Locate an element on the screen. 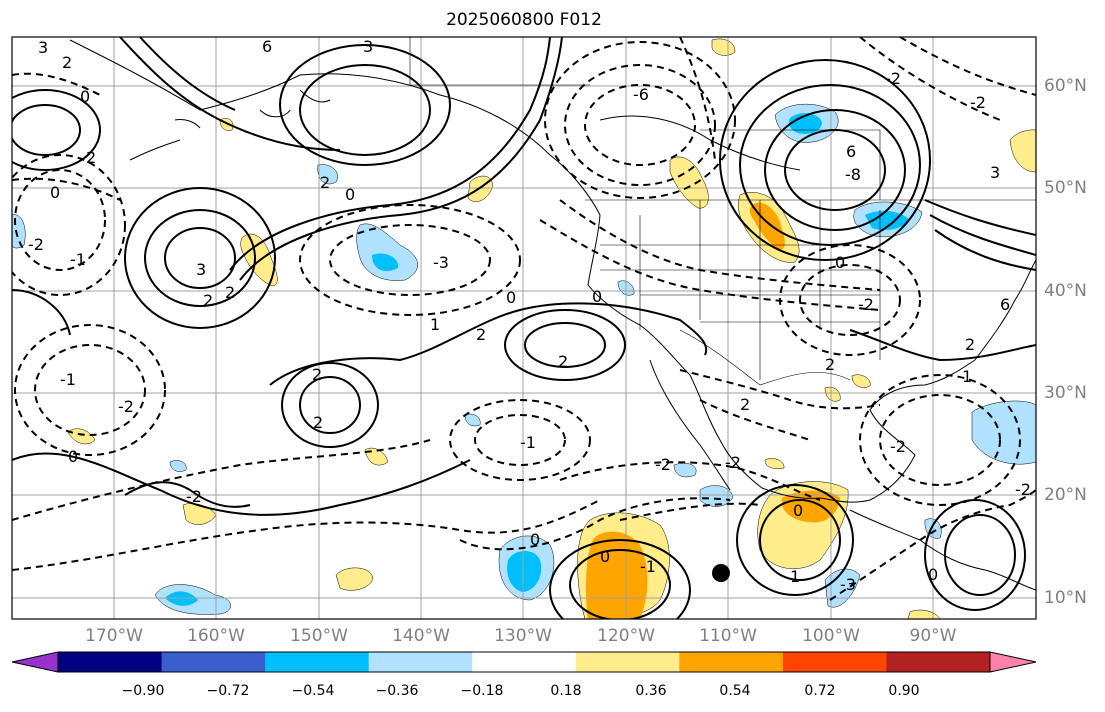 This screenshot has width=1105, height=712. colorbar-tick-label: −0.36 is located at coordinates (397, 691).